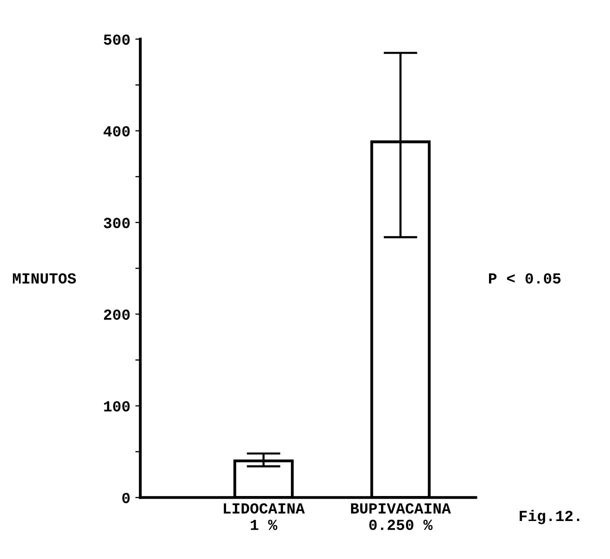  What do you see at coordinates (117, 406) in the screenshot?
I see `y-tick-label: 100` at bounding box center [117, 406].